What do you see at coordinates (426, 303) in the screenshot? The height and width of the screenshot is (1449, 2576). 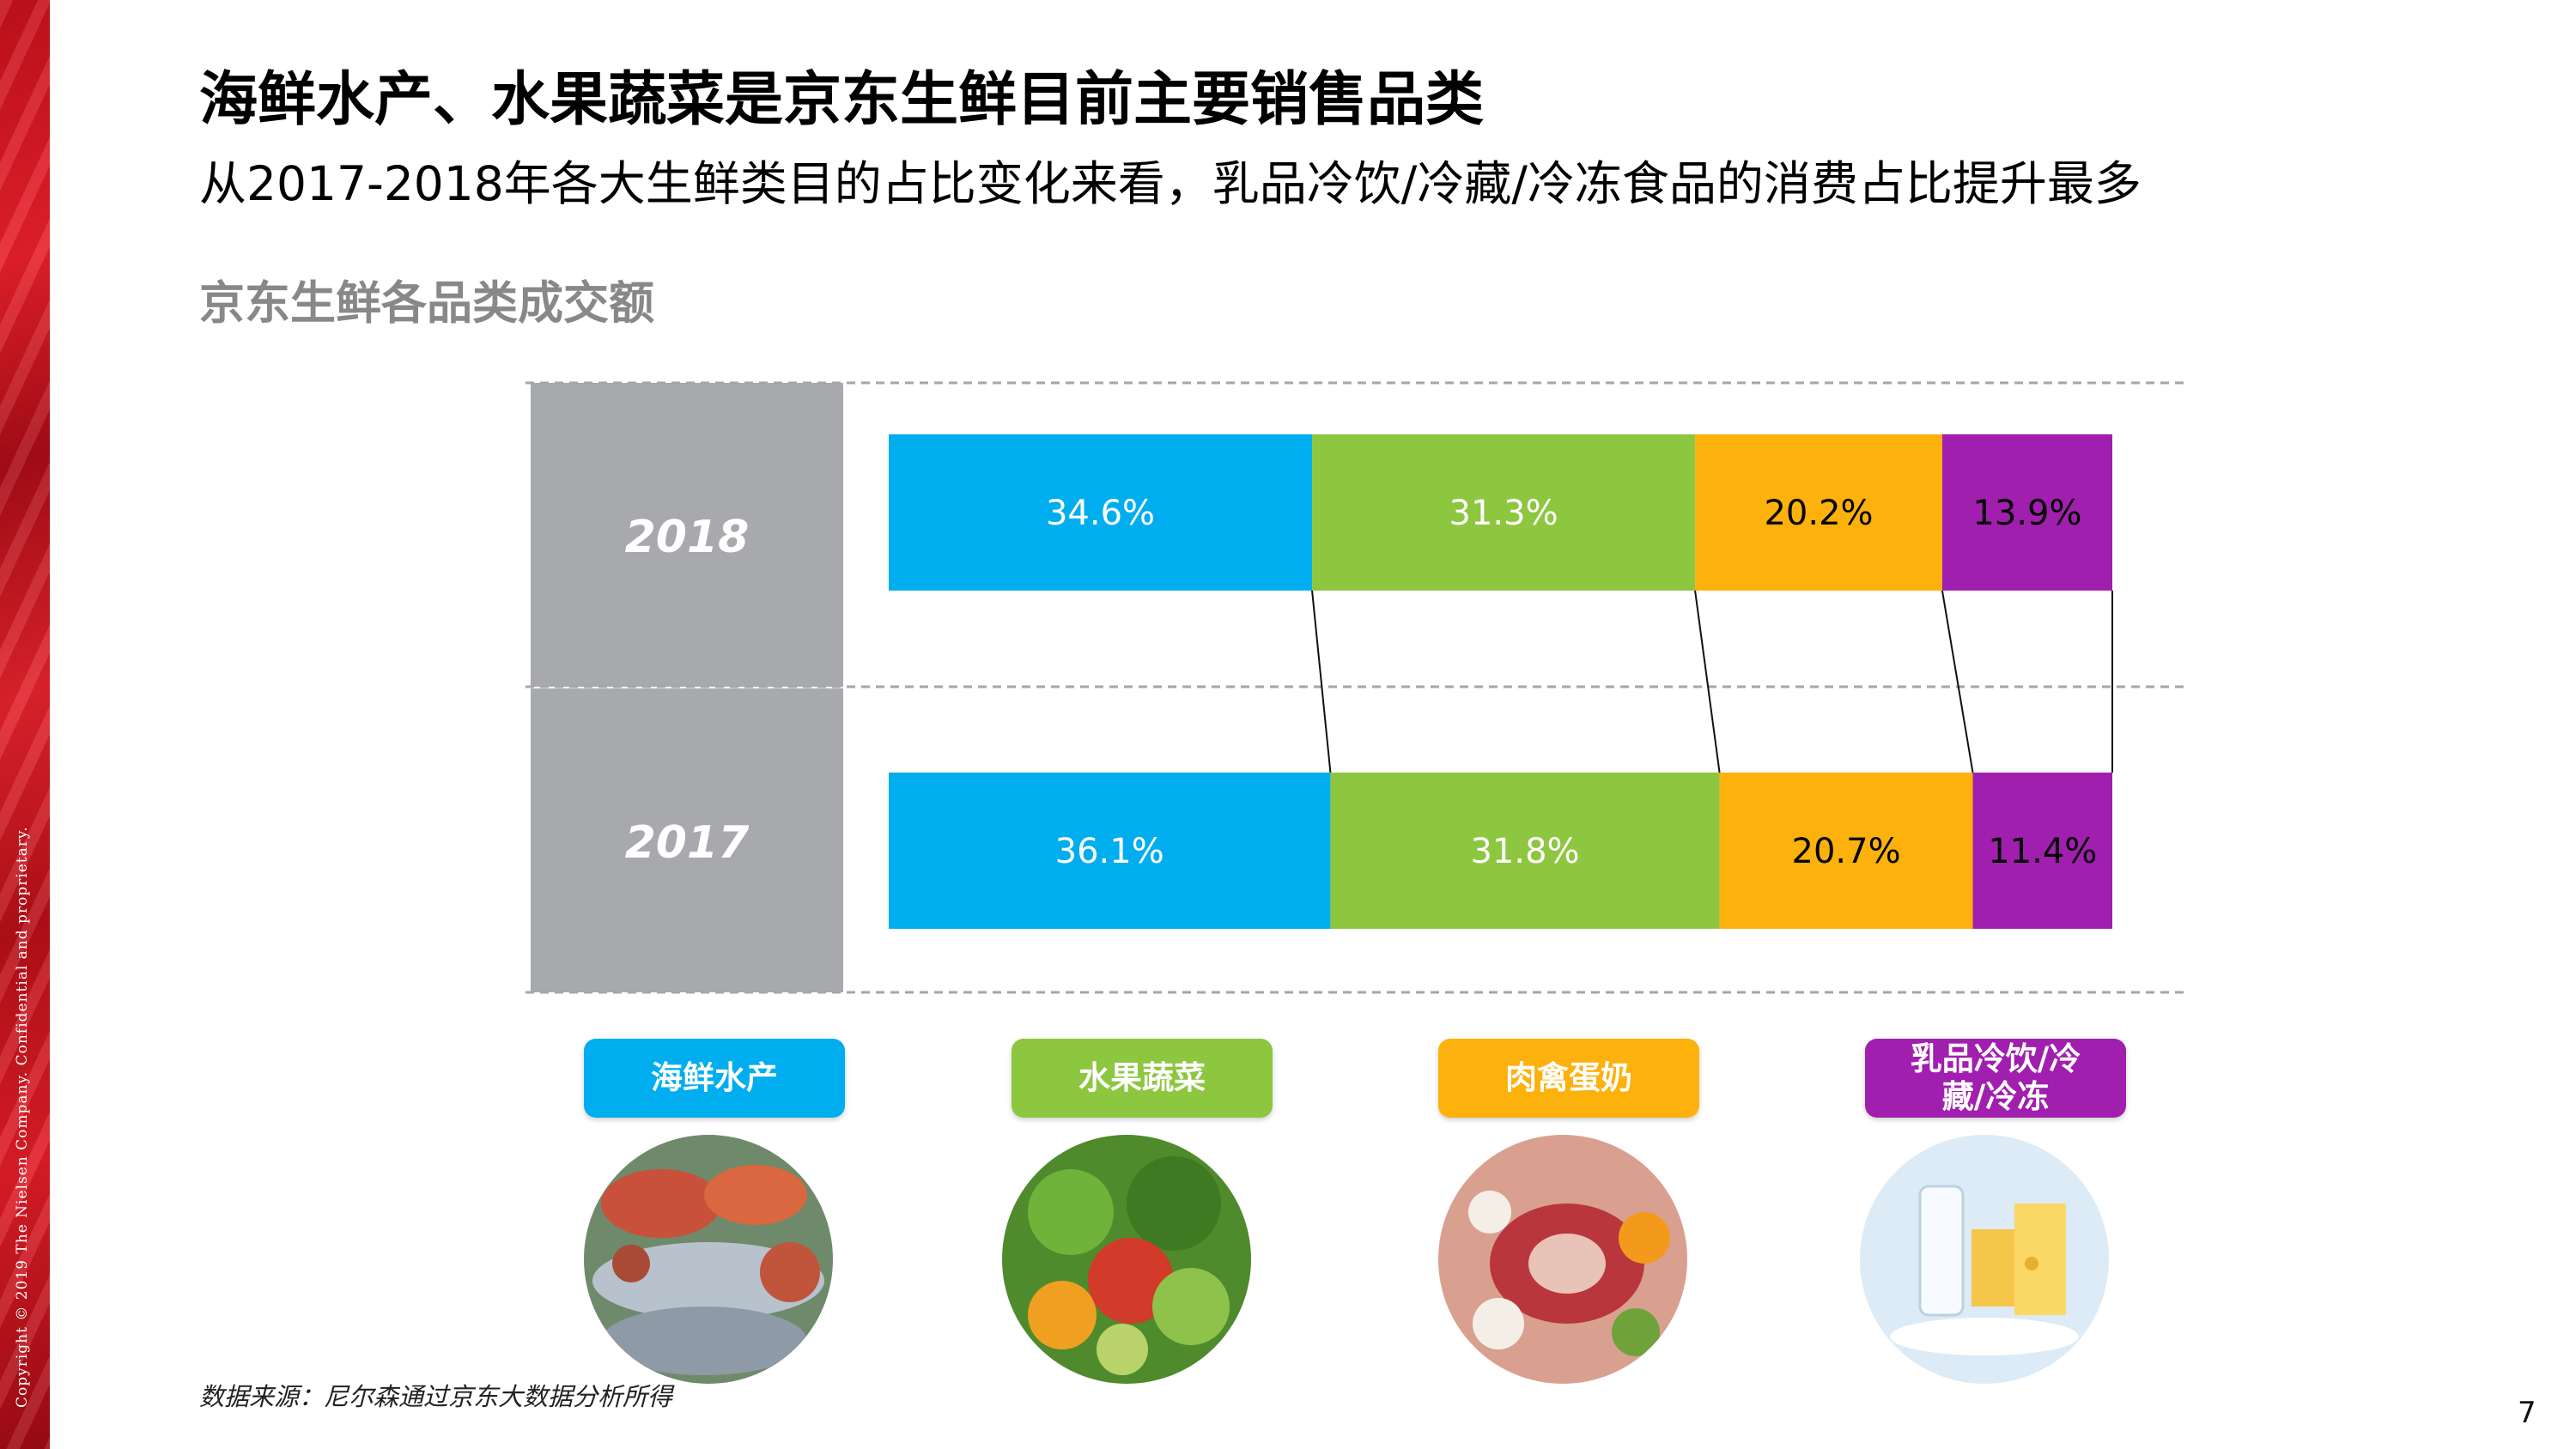 I see `chart-heading: 京东生鲜各品类成交额` at bounding box center [426, 303].